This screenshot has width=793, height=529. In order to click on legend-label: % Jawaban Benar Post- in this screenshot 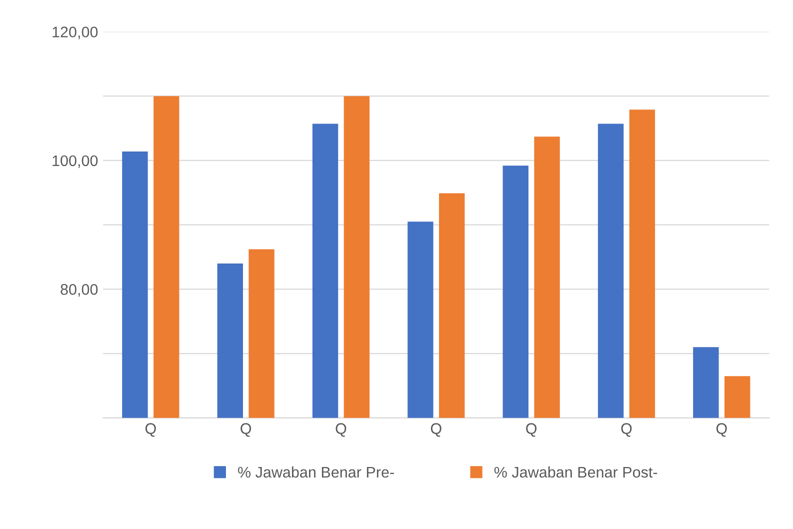, I will do `click(576, 472)`.